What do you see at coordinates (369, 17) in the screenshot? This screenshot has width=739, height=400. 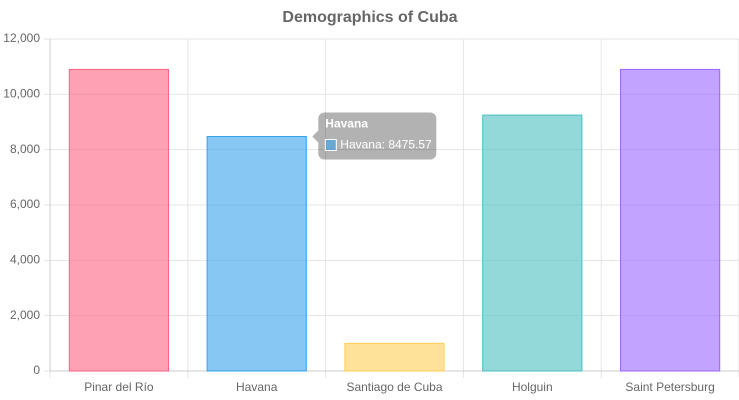 I see `chart-title: Demographics of Cuba` at bounding box center [369, 17].